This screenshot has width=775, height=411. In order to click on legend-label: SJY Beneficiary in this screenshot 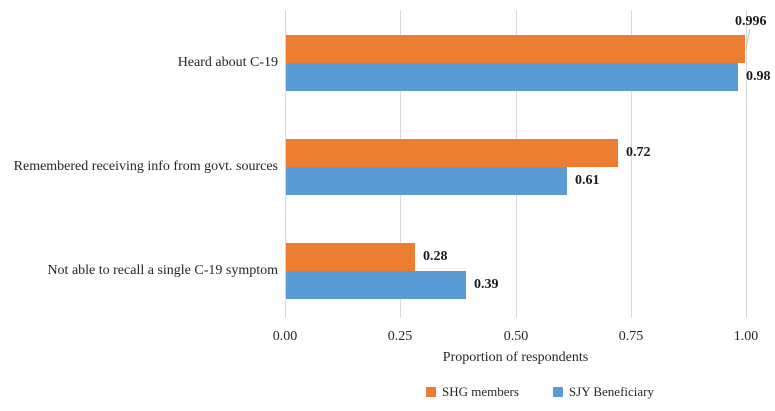, I will do `click(611, 391)`.